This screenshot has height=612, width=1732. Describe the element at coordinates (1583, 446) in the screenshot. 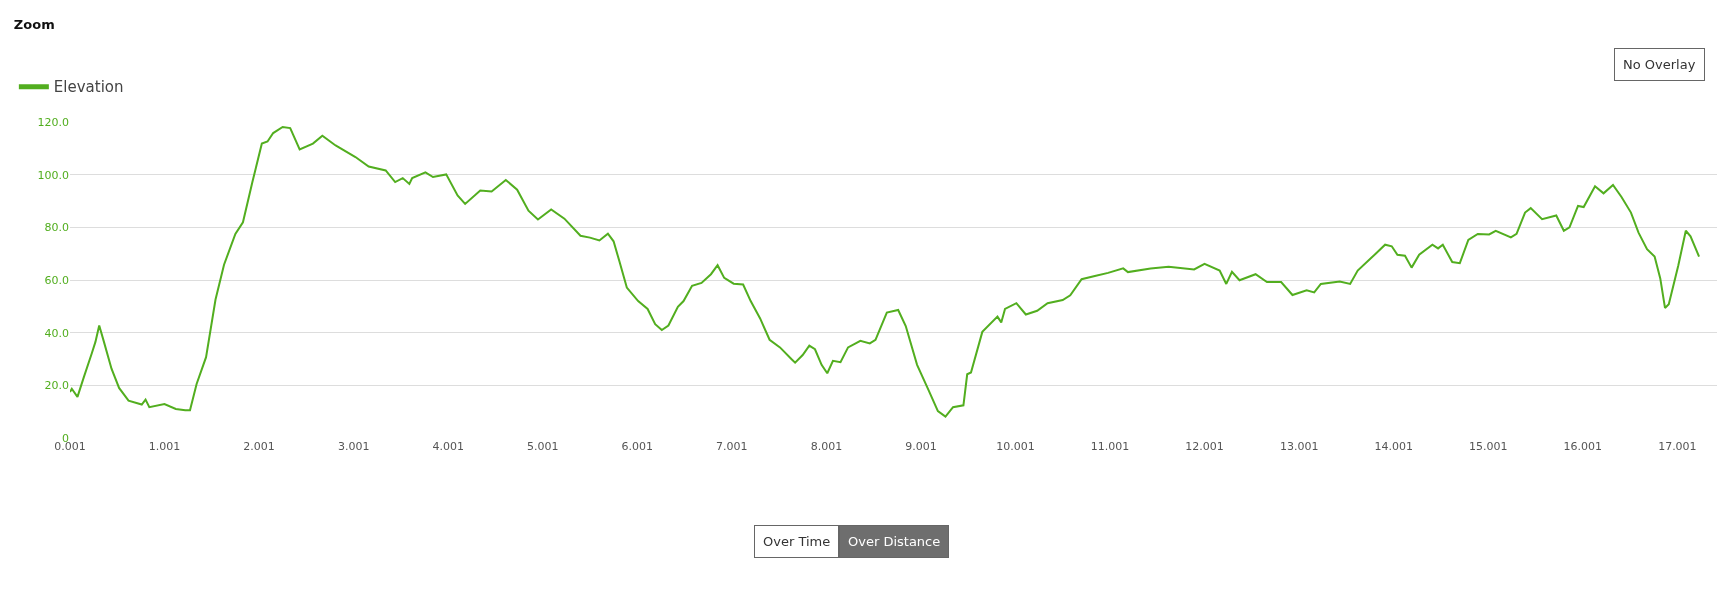

I see `x-tick-label: 16.001` at that location.